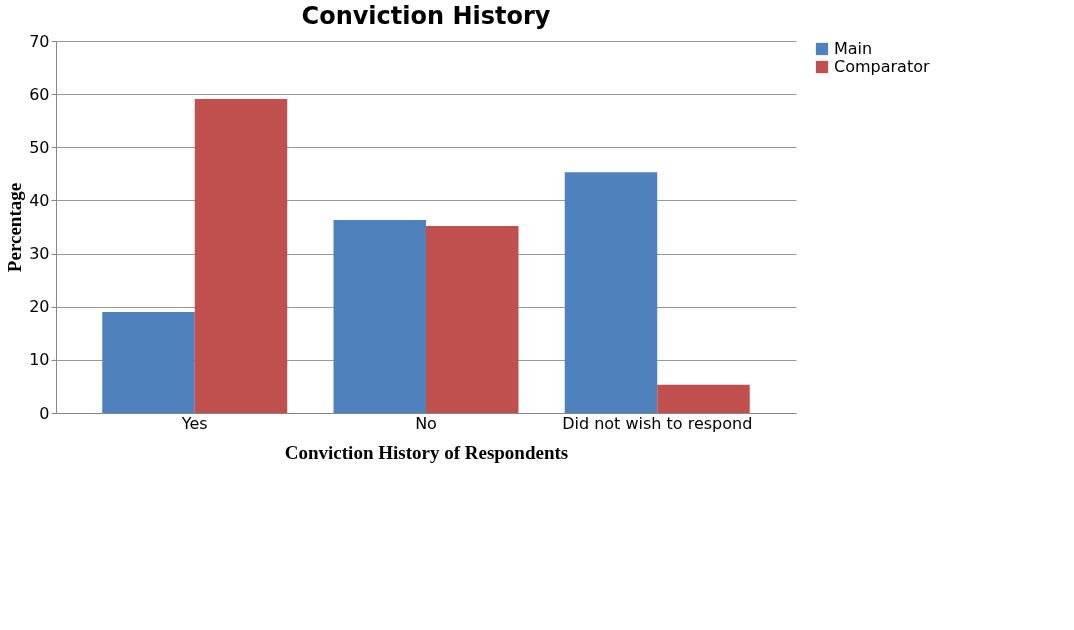  What do you see at coordinates (15, 227) in the screenshot?
I see `y-axis-title: Percentage` at bounding box center [15, 227].